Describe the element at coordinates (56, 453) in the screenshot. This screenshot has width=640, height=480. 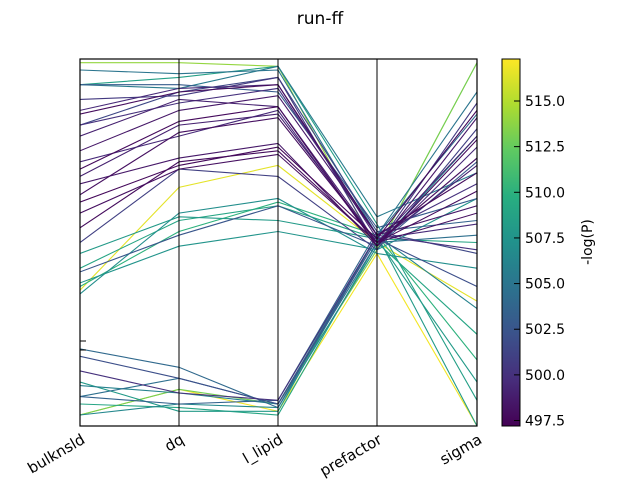
I see `axis-label-bulknsld: bulknsld` at that location.